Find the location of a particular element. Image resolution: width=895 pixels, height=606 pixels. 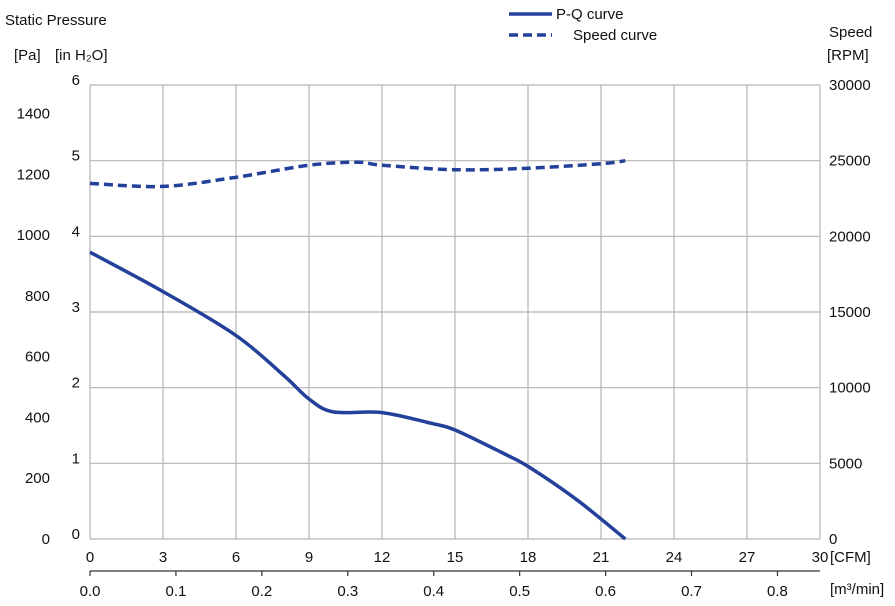

y-tick-label-inh2o: 1 is located at coordinates (76, 458).